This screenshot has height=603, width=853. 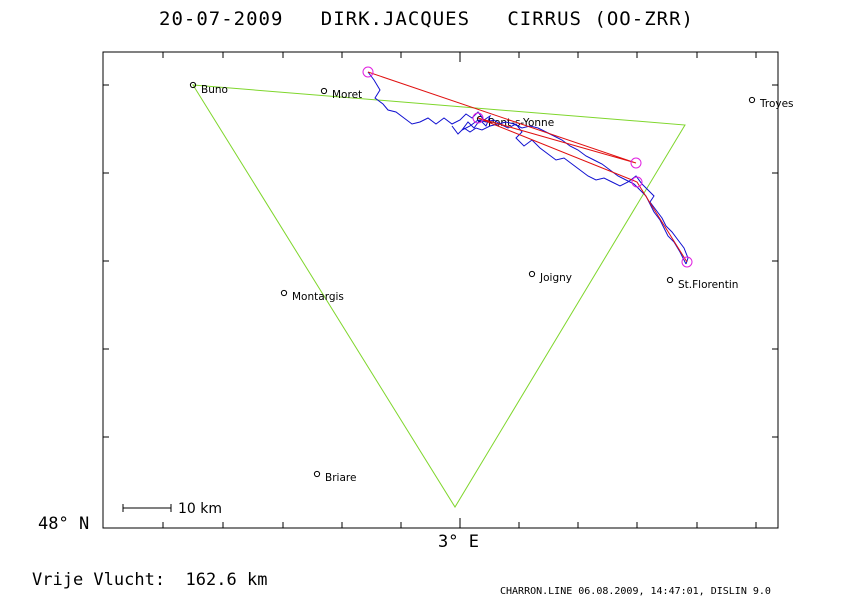 I want to click on longitude-label: 3° E, so click(x=458, y=542).